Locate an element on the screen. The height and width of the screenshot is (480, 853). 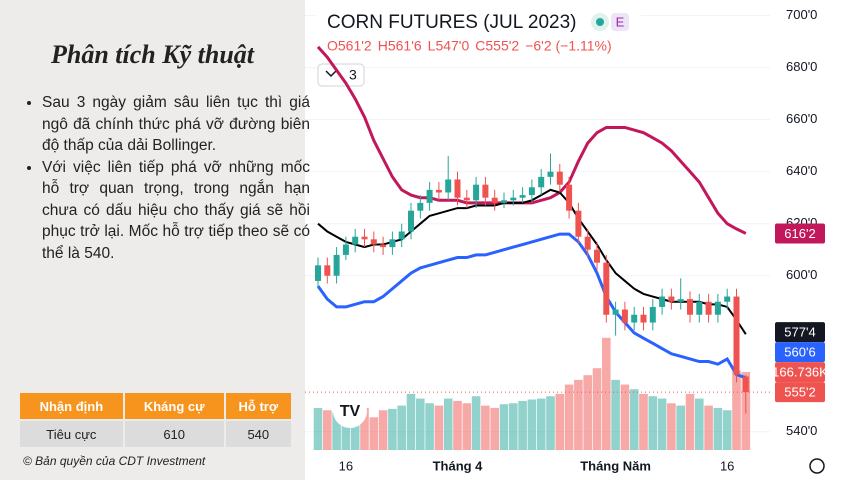
chevron-icon is located at coordinates (331, 74).